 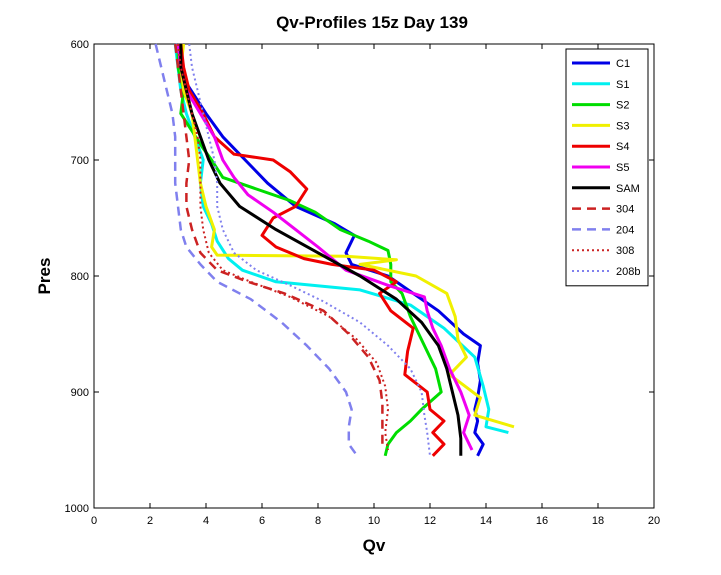 What do you see at coordinates (80, 161) in the screenshot?
I see `y-tick-label: 700` at bounding box center [80, 161].